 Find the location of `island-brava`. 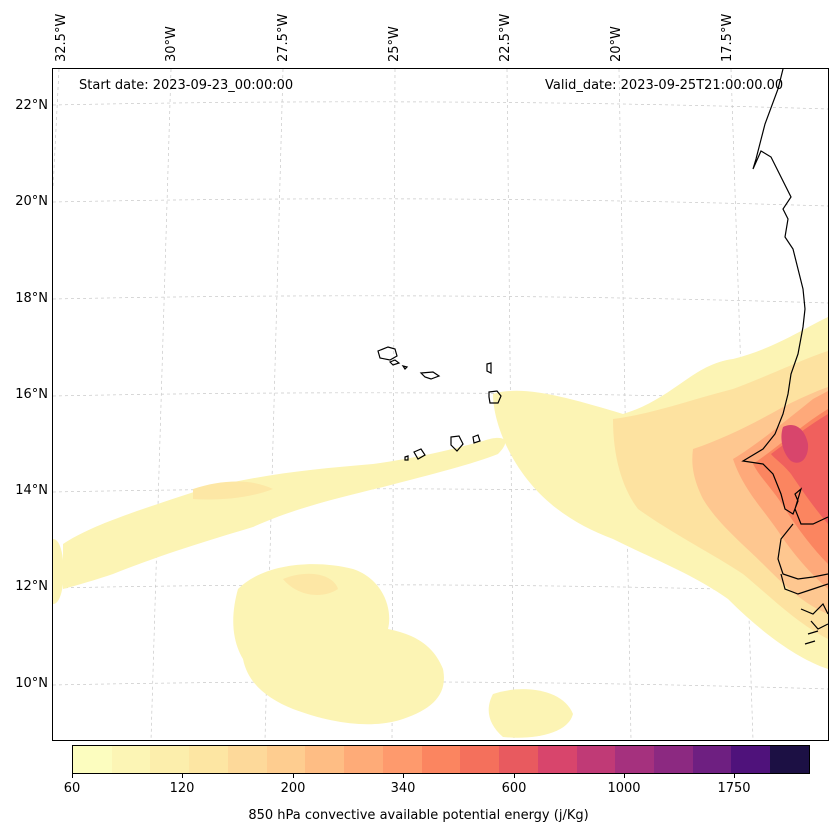

island-brava is located at coordinates (406, 458).